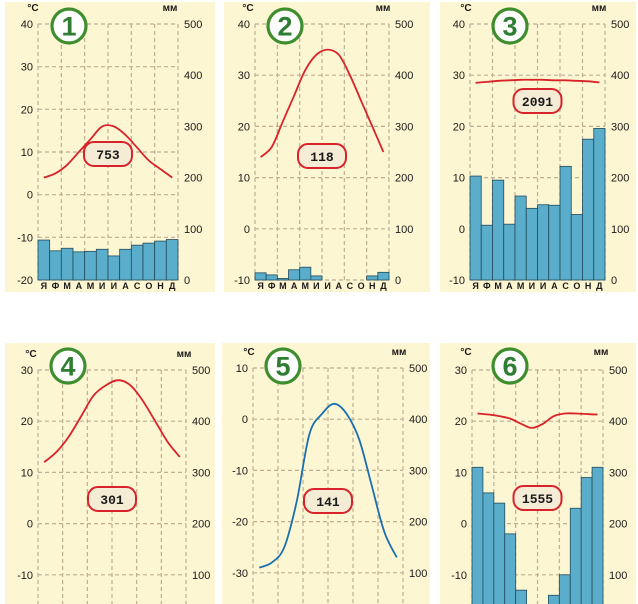 This screenshot has width=638, height=604. I want to click on month-label: О, so click(361, 286).